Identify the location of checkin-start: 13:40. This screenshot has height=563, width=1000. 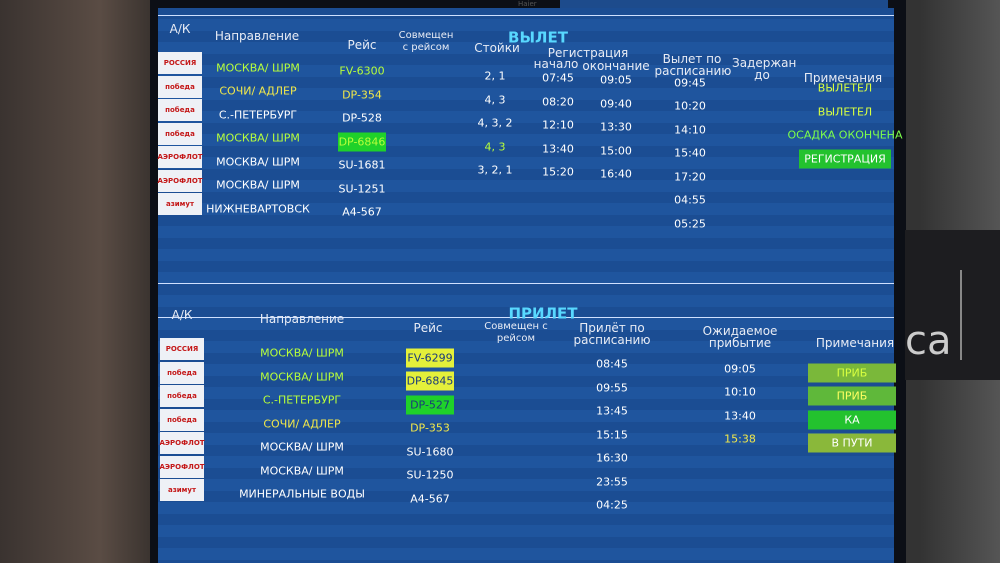
(558, 149).